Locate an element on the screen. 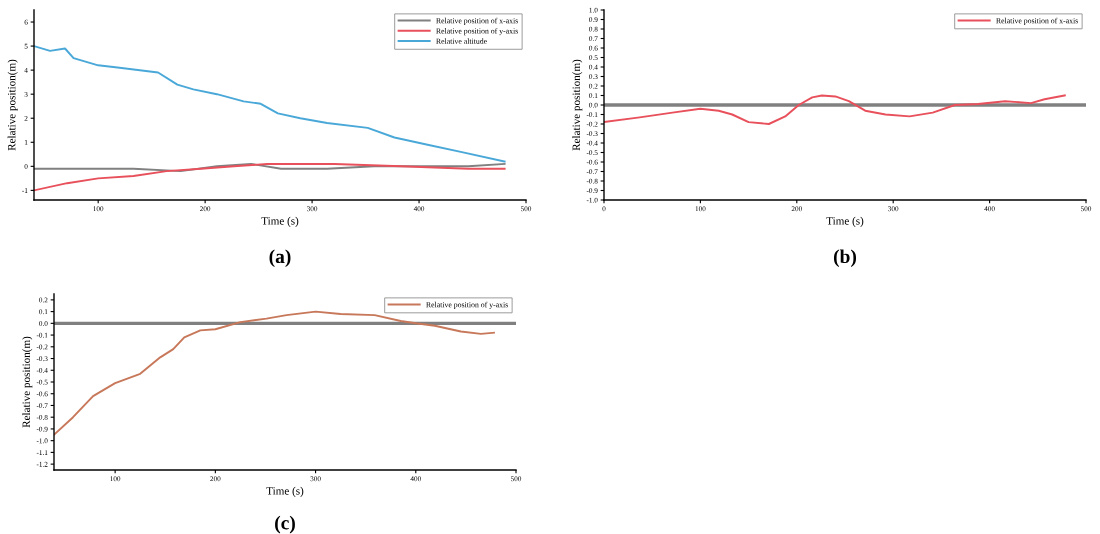  text: (a) is located at coordinates (280, 258).